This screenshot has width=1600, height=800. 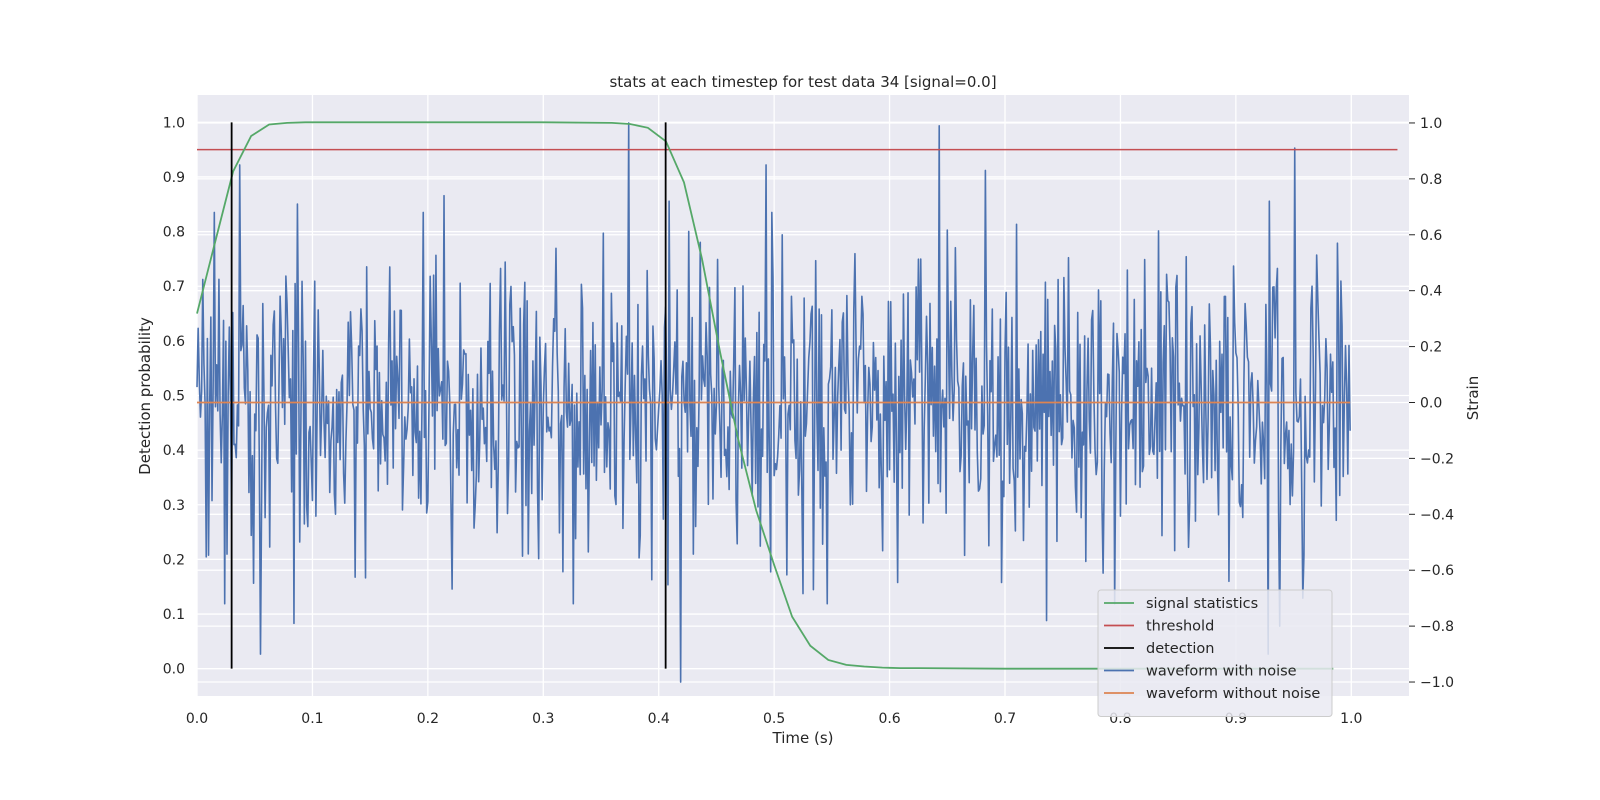 I want to click on legend-label: signal statistics, so click(x=1202, y=604).